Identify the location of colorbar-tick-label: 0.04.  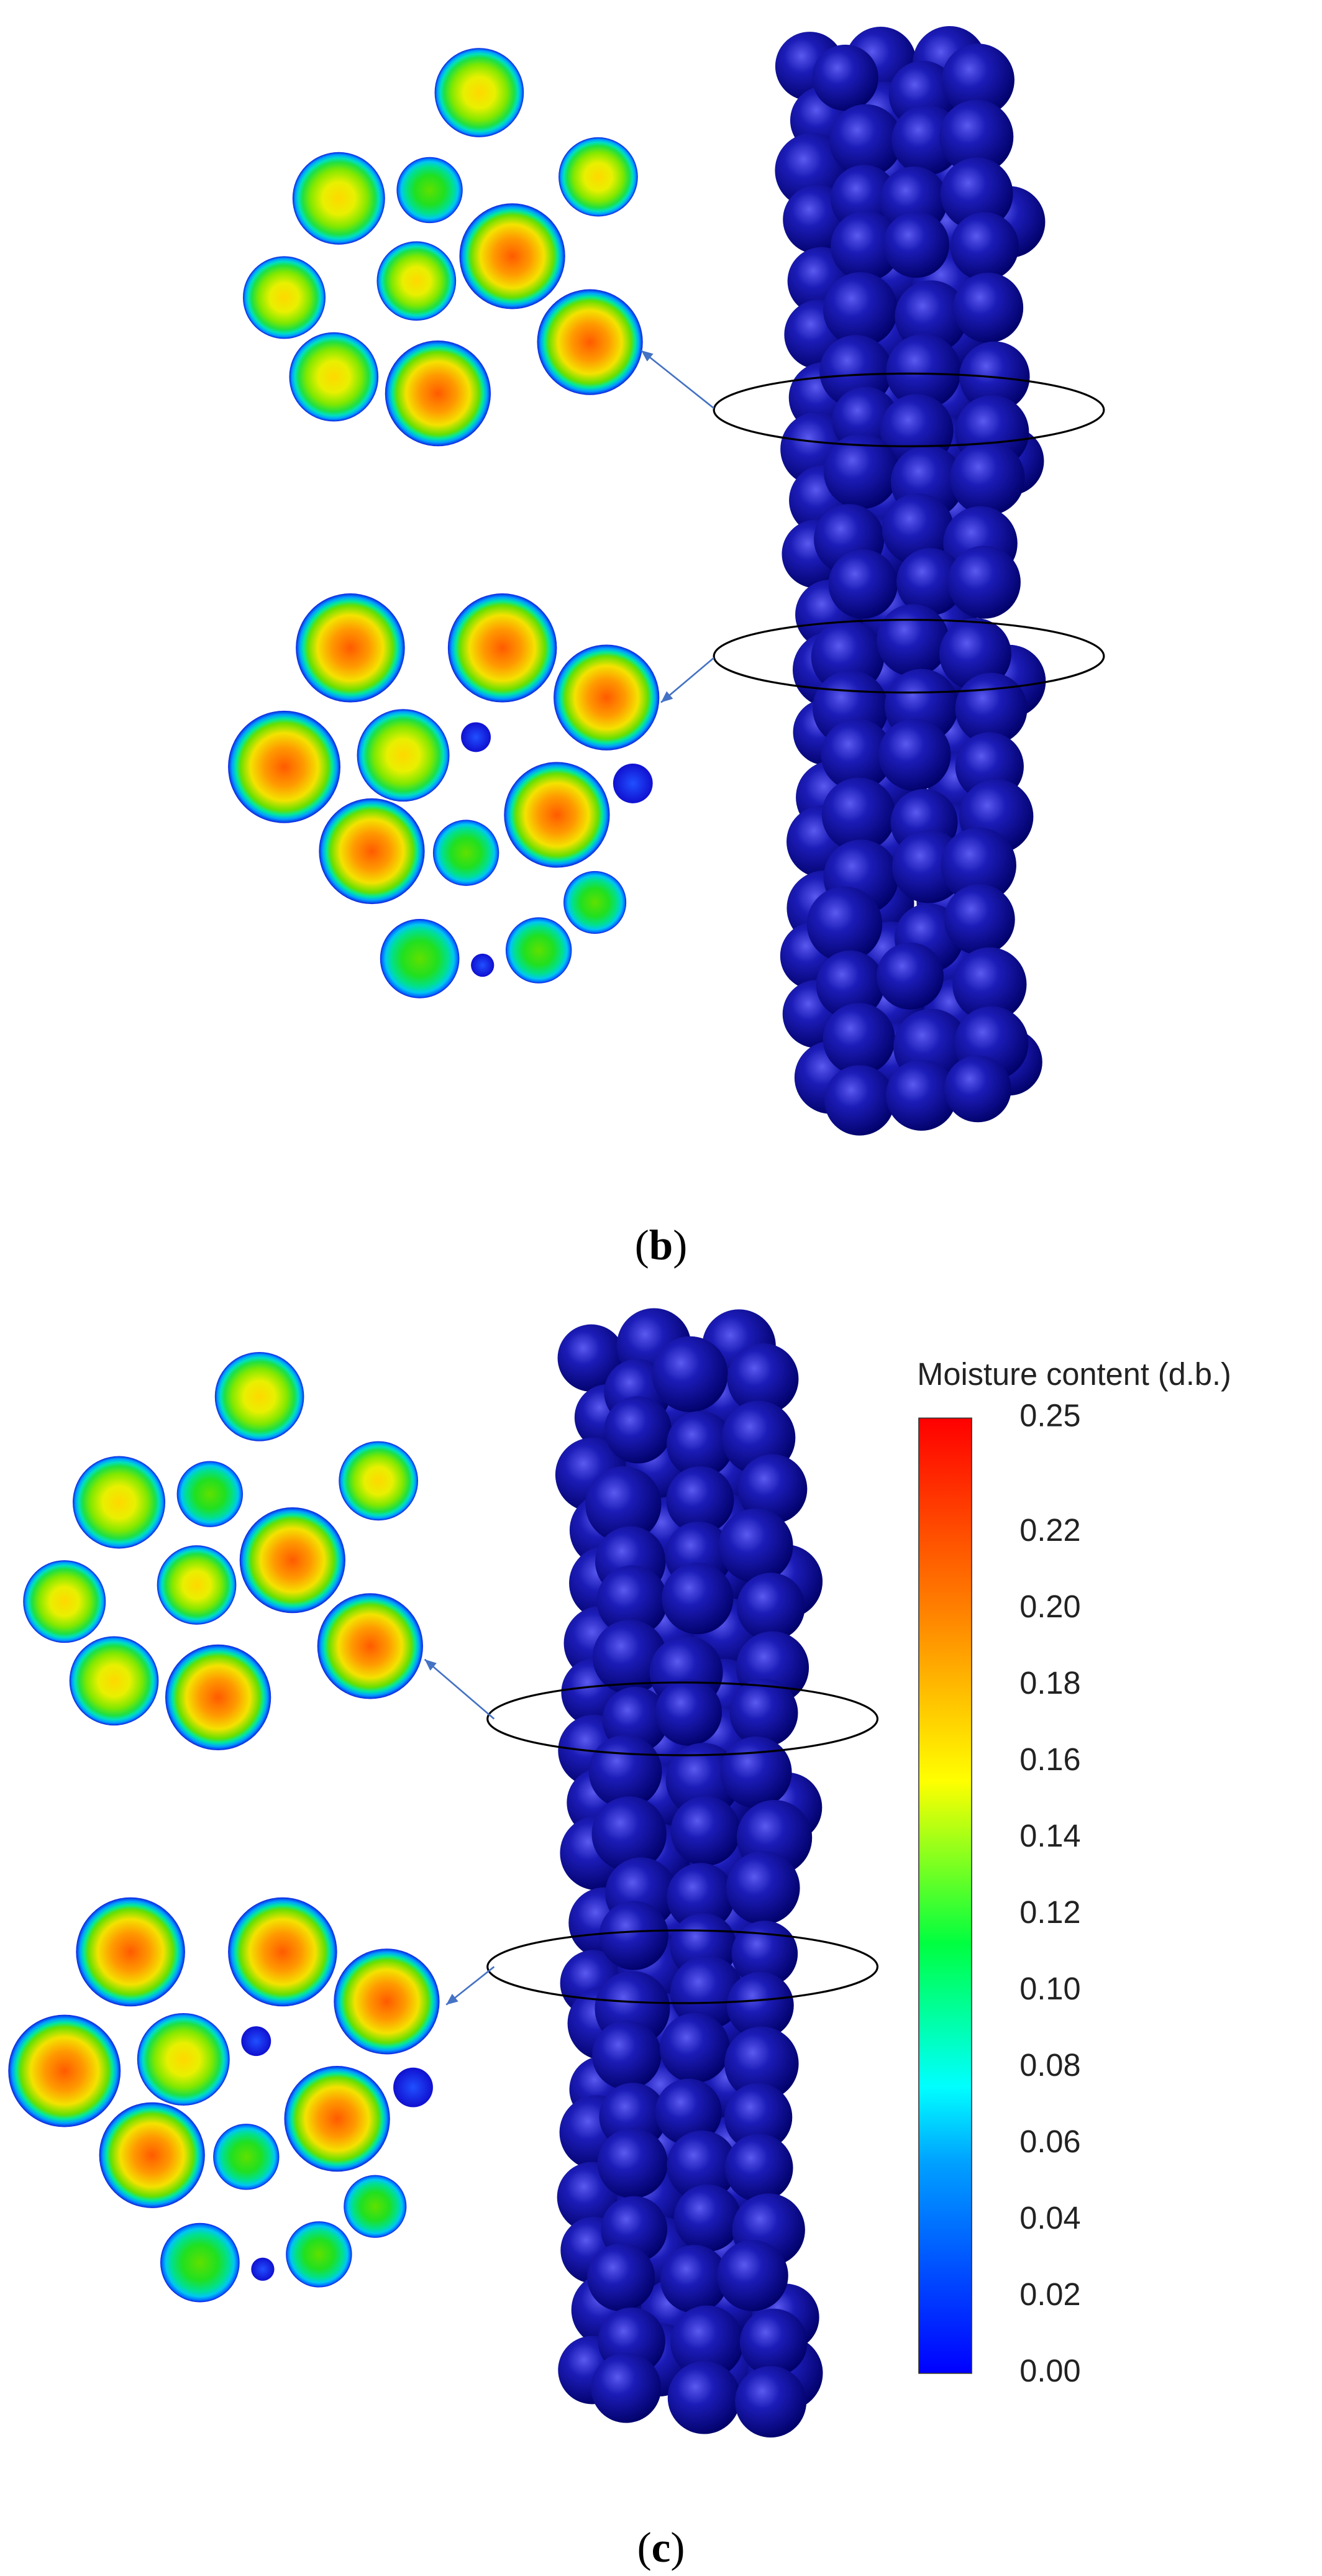
(1049, 2218).